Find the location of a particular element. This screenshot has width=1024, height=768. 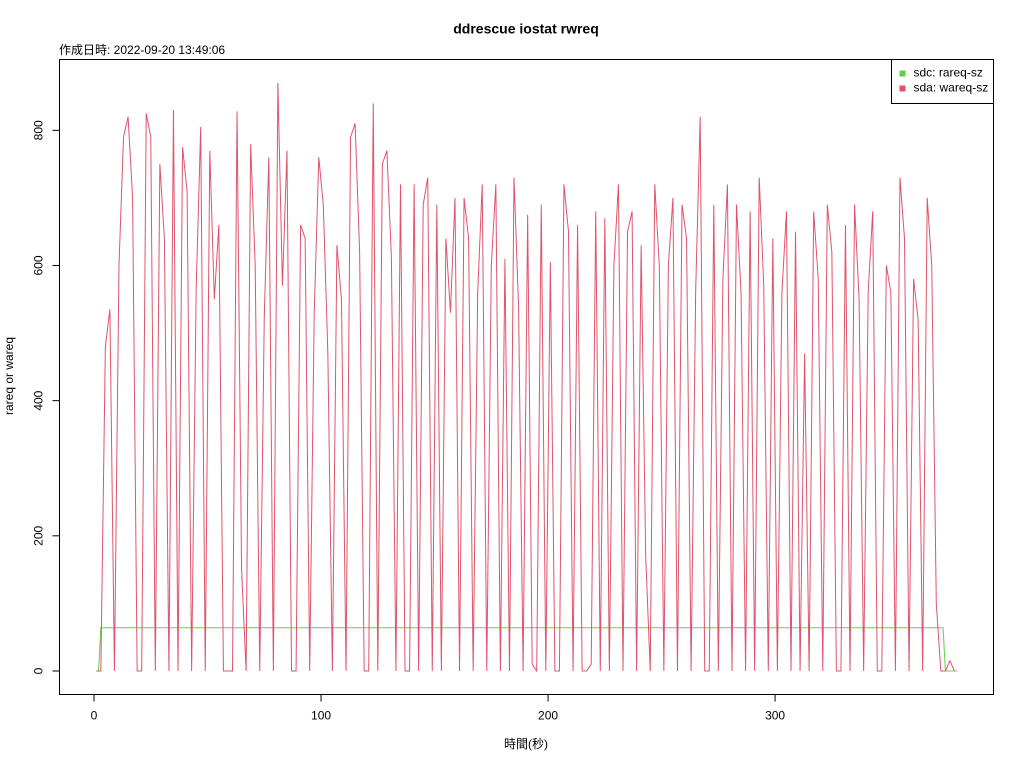

y-axis-label: rareq or wareq is located at coordinates (9, 376).